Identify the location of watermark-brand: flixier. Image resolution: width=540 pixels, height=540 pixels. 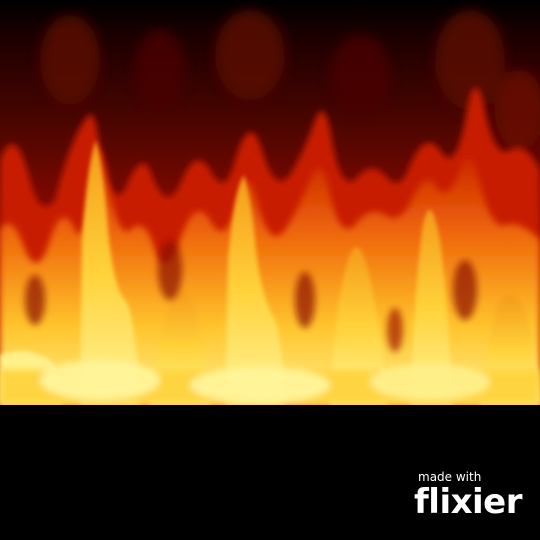
(468, 502).